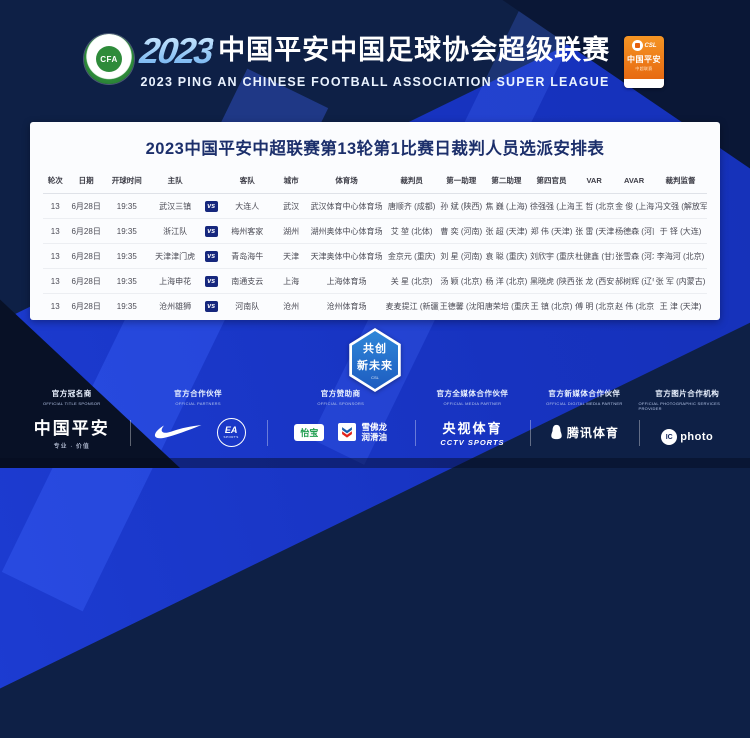 The image size is (750, 738). What do you see at coordinates (86, 180) in the screenshot?
I see `col-header: 日期` at bounding box center [86, 180].